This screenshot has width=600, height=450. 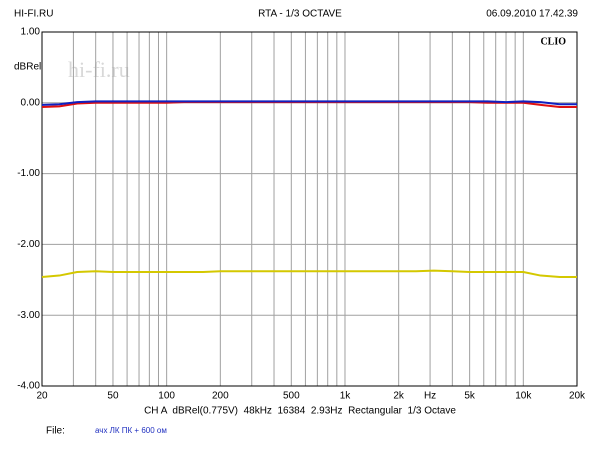 What do you see at coordinates (300, 14) in the screenshot?
I see `chart-title: RTA - 1/3 OCTAVE` at bounding box center [300, 14].